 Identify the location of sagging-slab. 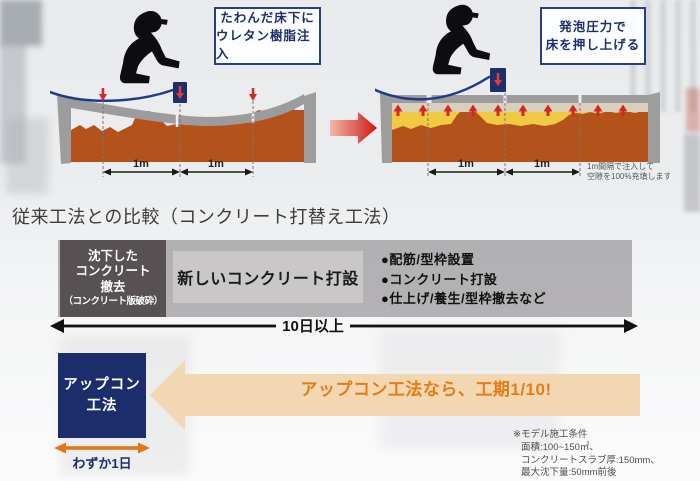
(187, 110).